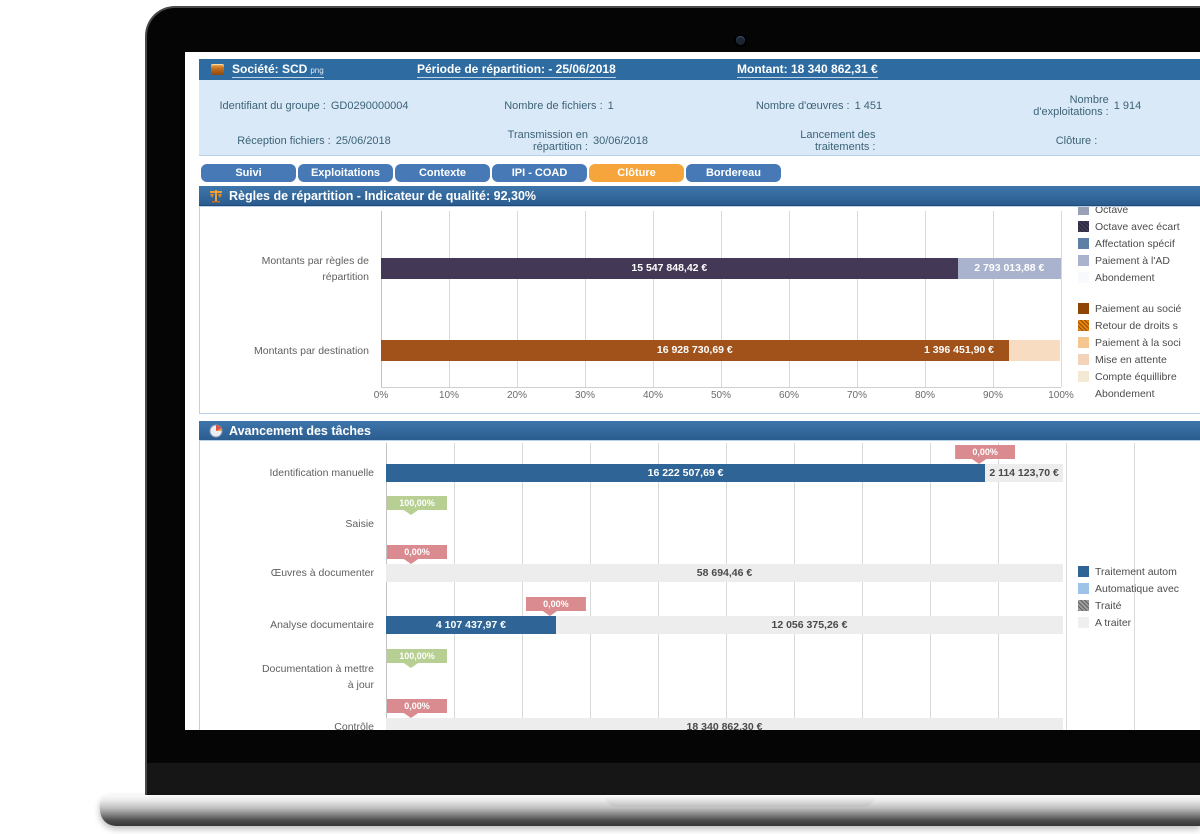  I want to click on company-title: Société: SCD png, so click(278, 70).